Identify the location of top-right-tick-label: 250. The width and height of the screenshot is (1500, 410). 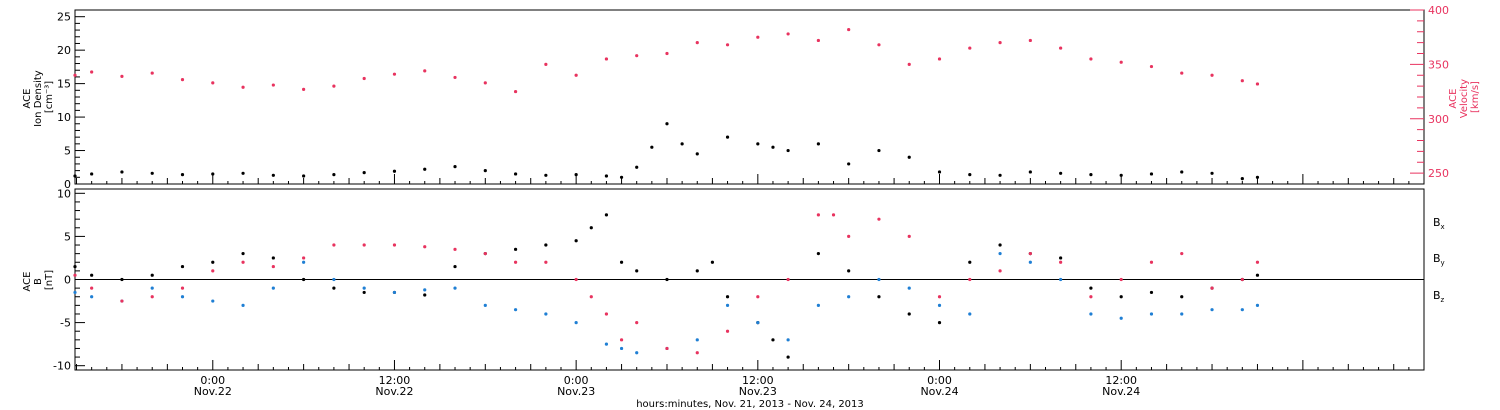
(1438, 173).